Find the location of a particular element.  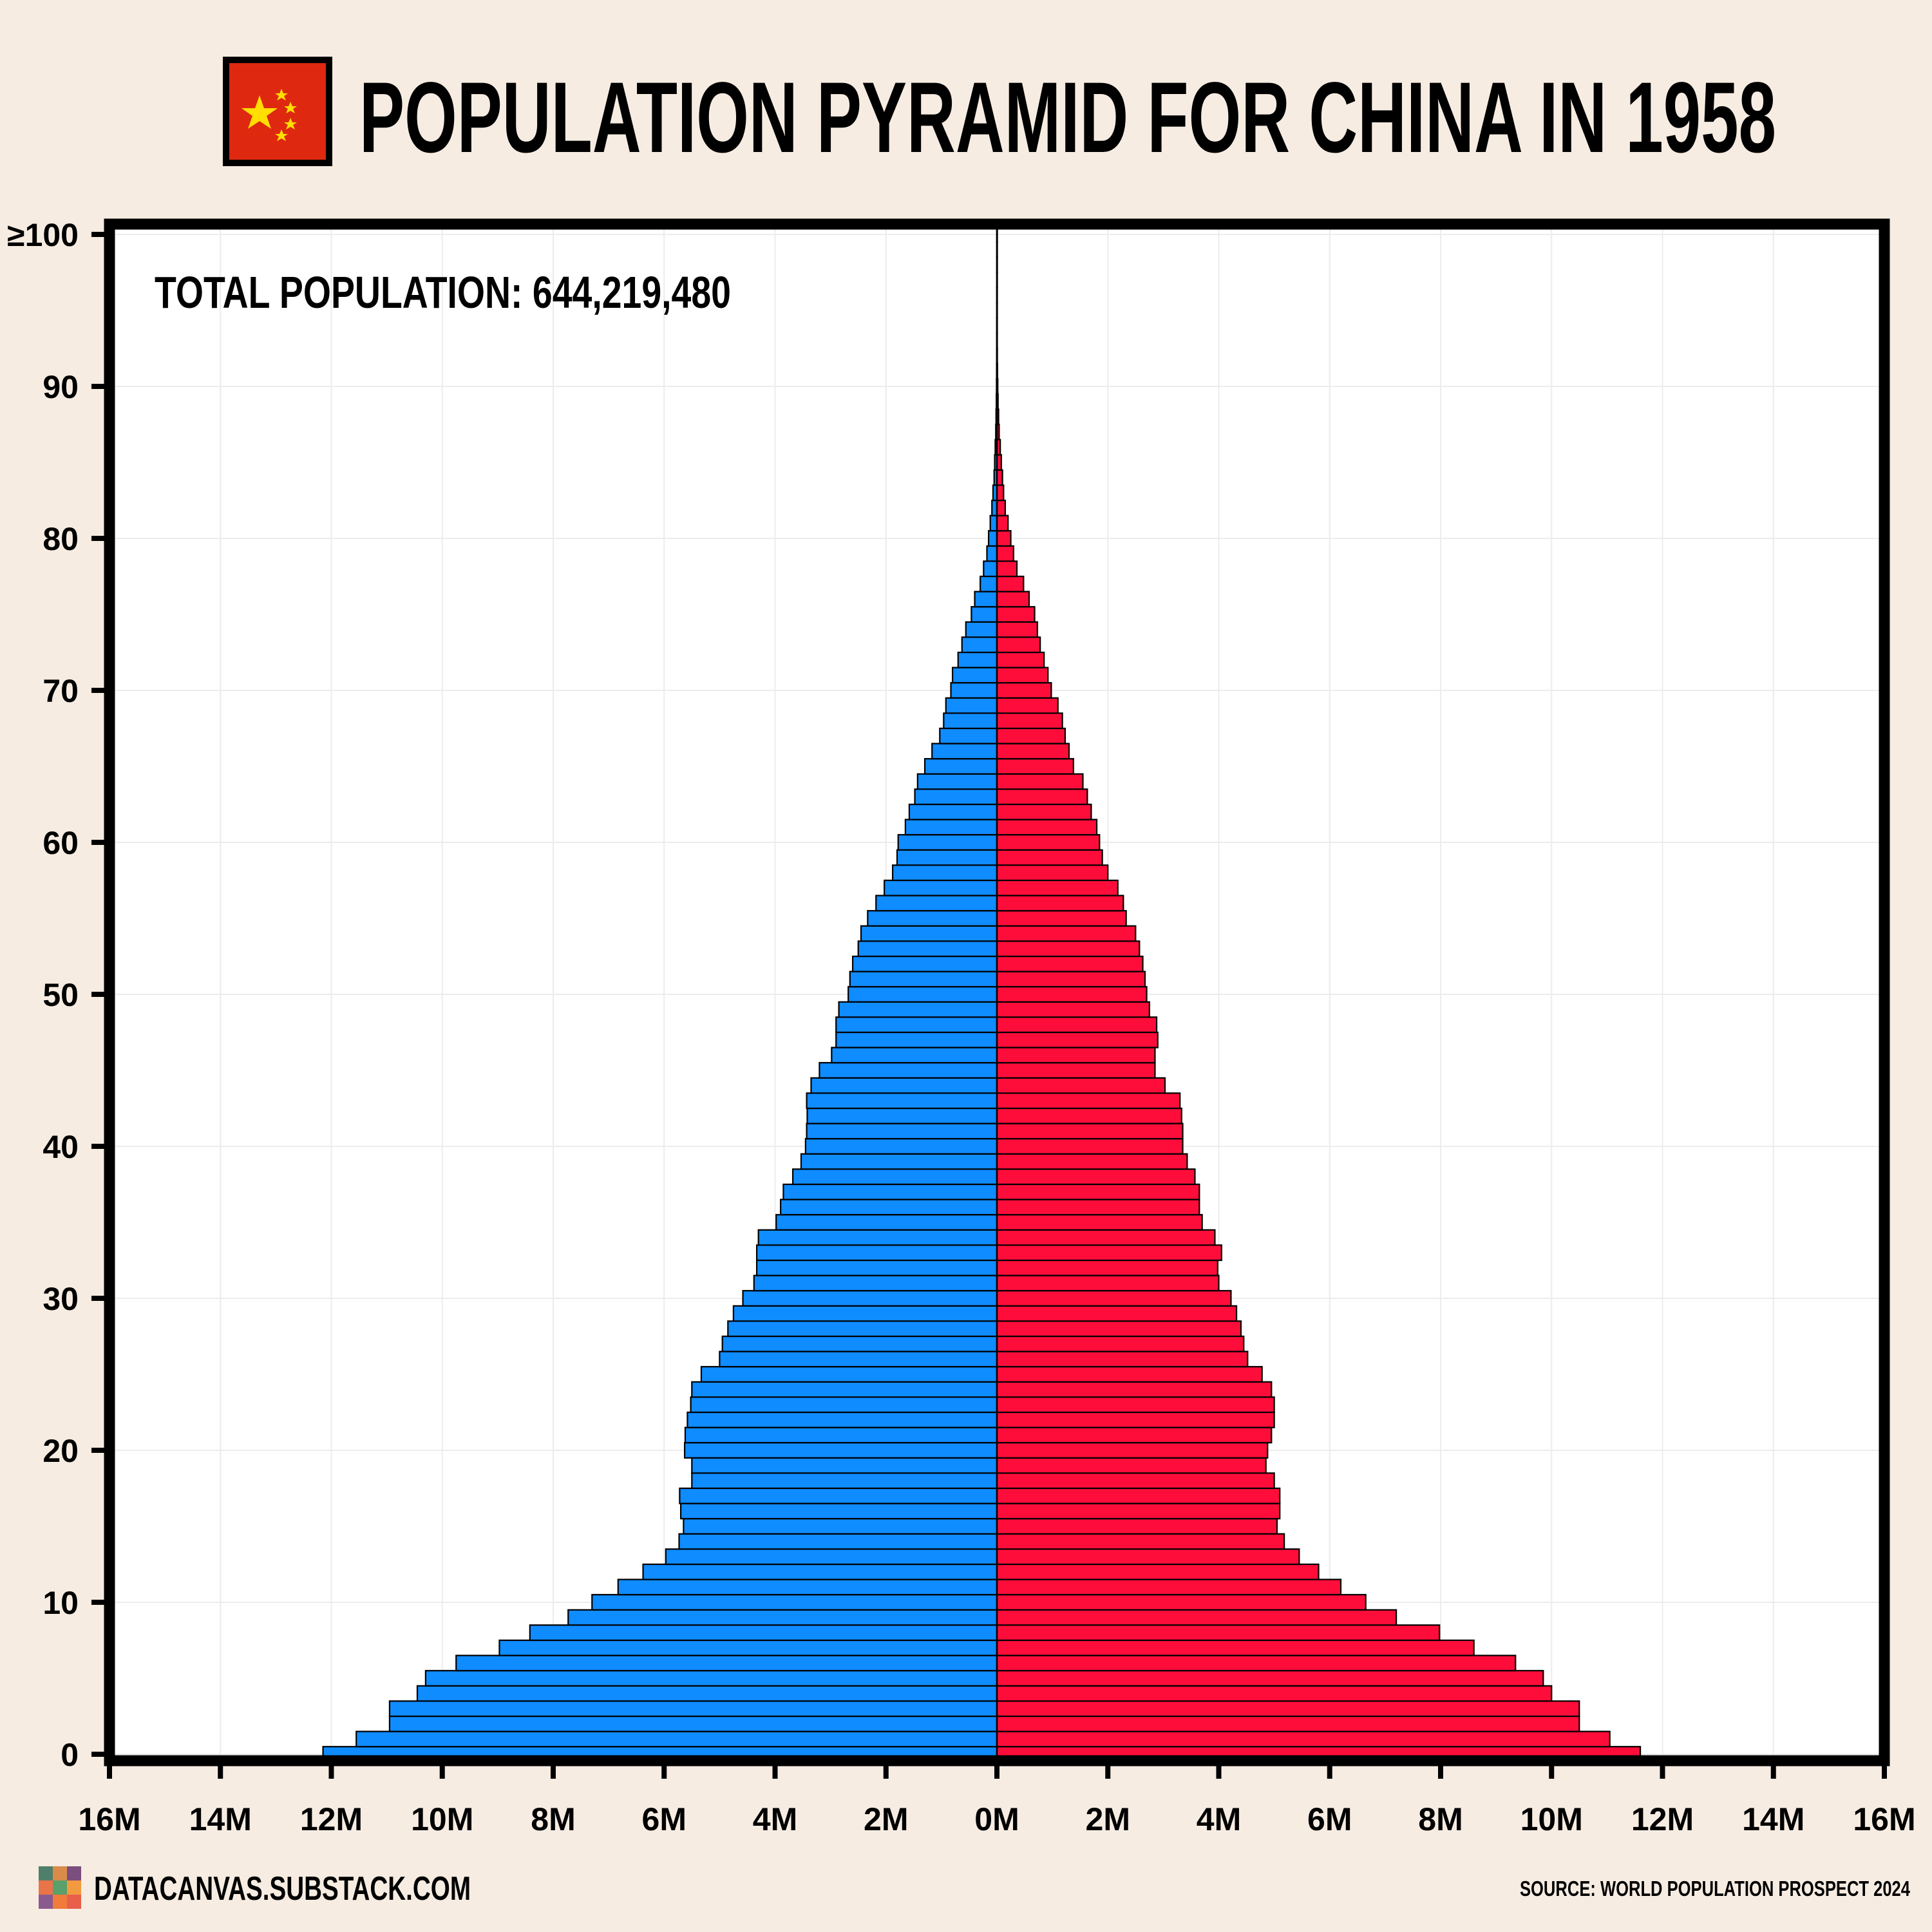

y-axis-ticks: 0 10 20 30 40 50 60 70 80 90 ≥100 is located at coordinates (56, 995).